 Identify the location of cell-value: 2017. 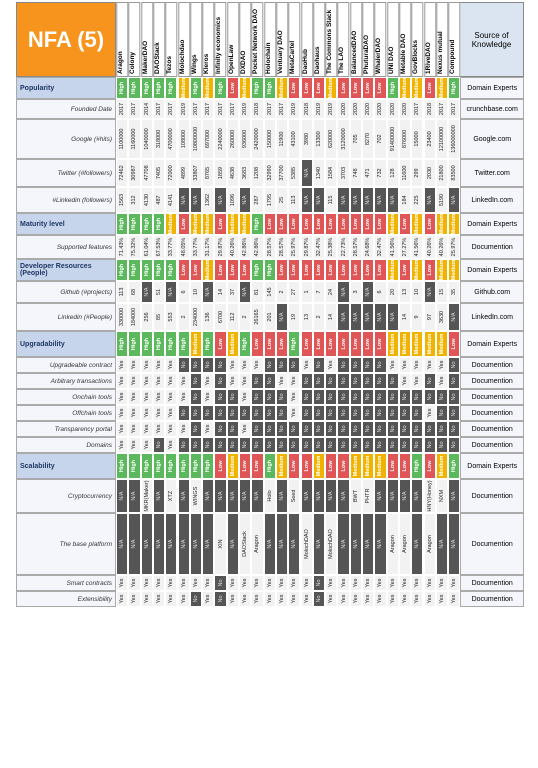
(232, 109).